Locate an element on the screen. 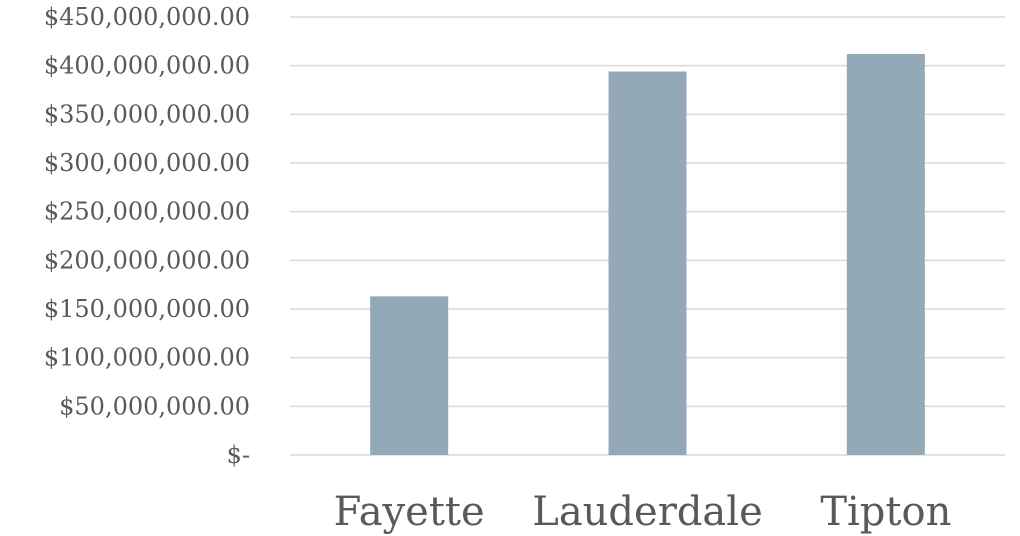 The image size is (1020, 536). bar-lauderdale is located at coordinates (647, 263).